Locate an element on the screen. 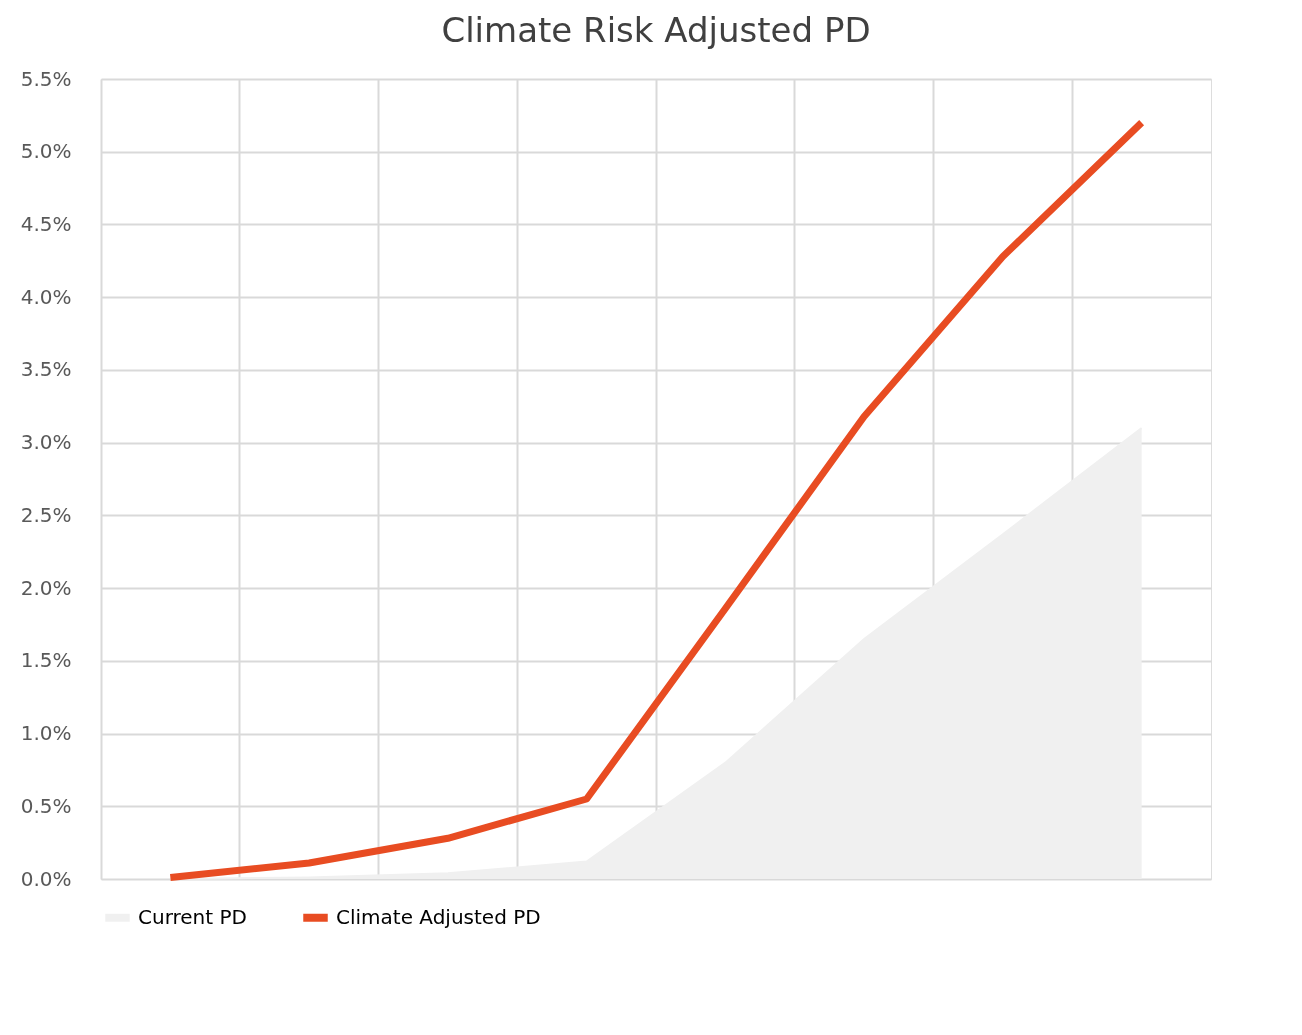 This screenshot has width=1302, height=1035. y-tick-label: 3.5% is located at coordinates (46, 369).